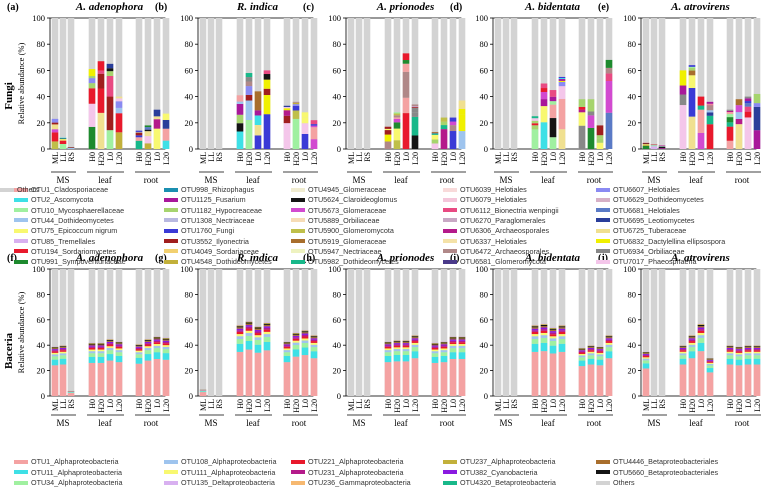 Image resolution: width=768 pixels, height=496 pixels. What do you see at coordinates (229, 461) in the screenshot?
I see `legend-label: OTU108_Alphaproteobacteria` at bounding box center [229, 461].